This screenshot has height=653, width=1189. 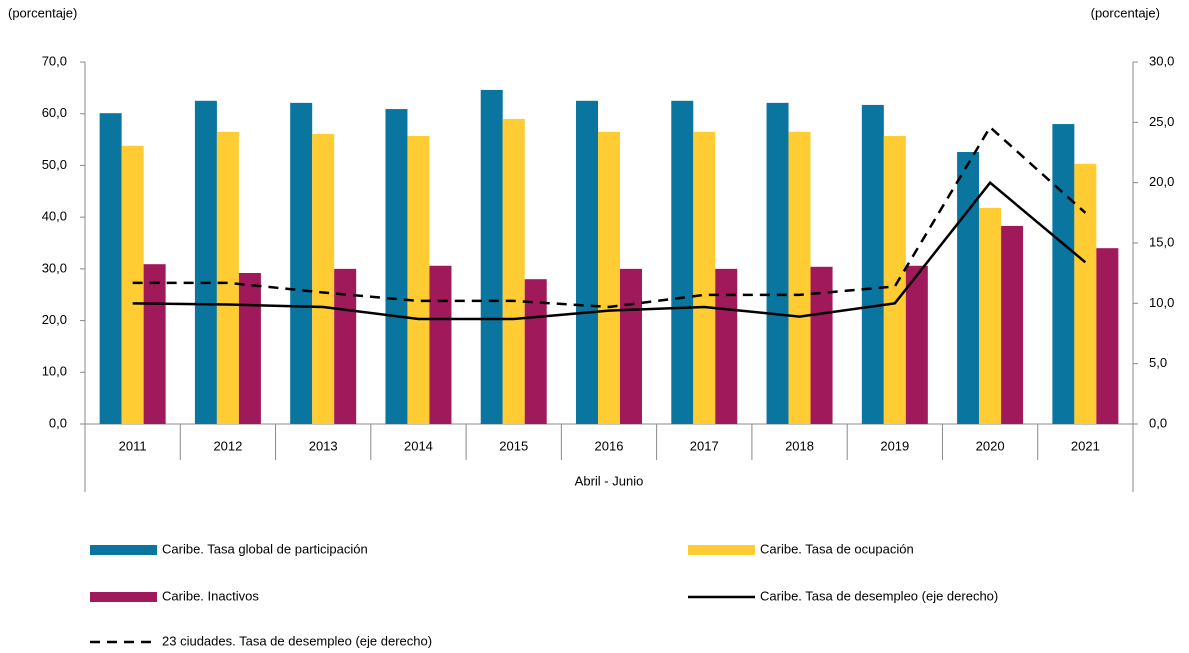 I want to click on x-tick-label: 2011, so click(x=133, y=445).